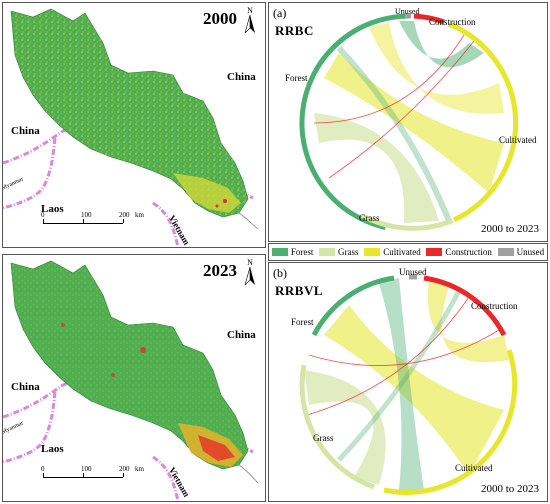 This screenshot has width=550, height=504. Describe the element at coordinates (392, 252) in the screenshot. I see `legend-item-cultivated: Cultivated` at that location.